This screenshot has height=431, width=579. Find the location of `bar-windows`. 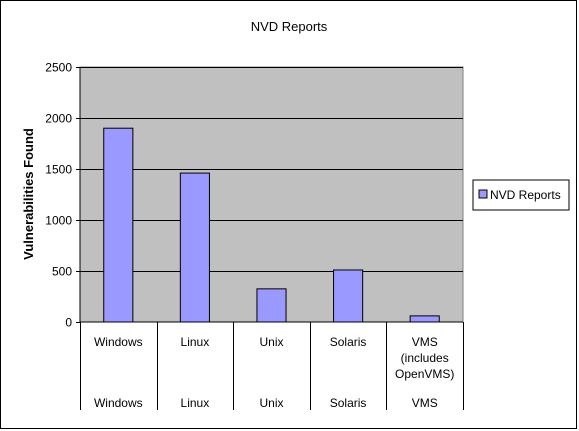

bar-windows is located at coordinates (118, 225).